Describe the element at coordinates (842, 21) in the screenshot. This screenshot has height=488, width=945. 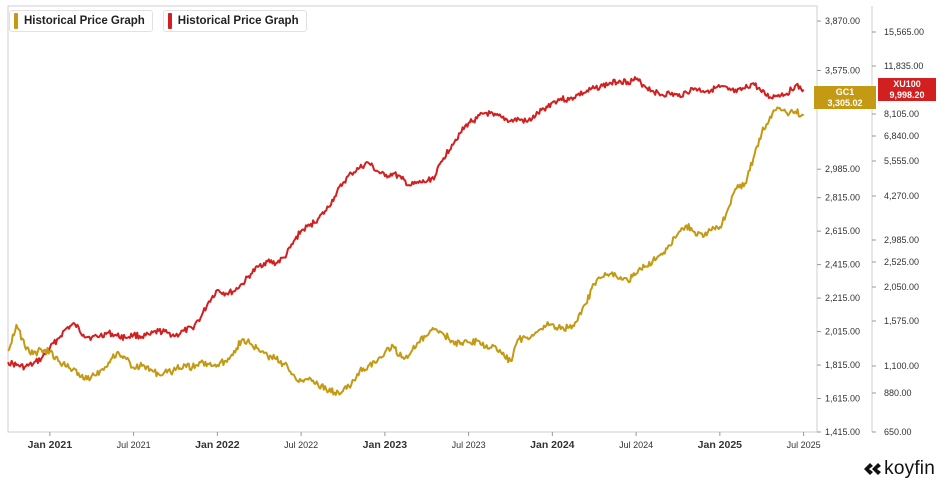
I see `y-left-tick-label: 3,870.00` at that location.